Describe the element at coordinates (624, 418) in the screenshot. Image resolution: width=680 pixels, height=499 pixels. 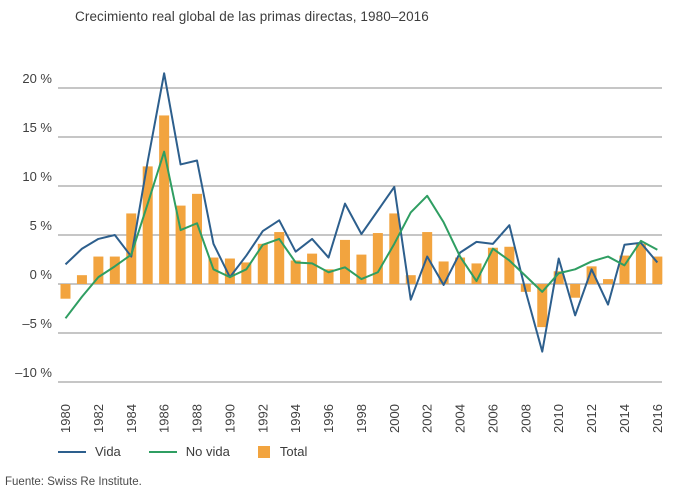
I see `x-tick-label-2014: 2014` at that location.